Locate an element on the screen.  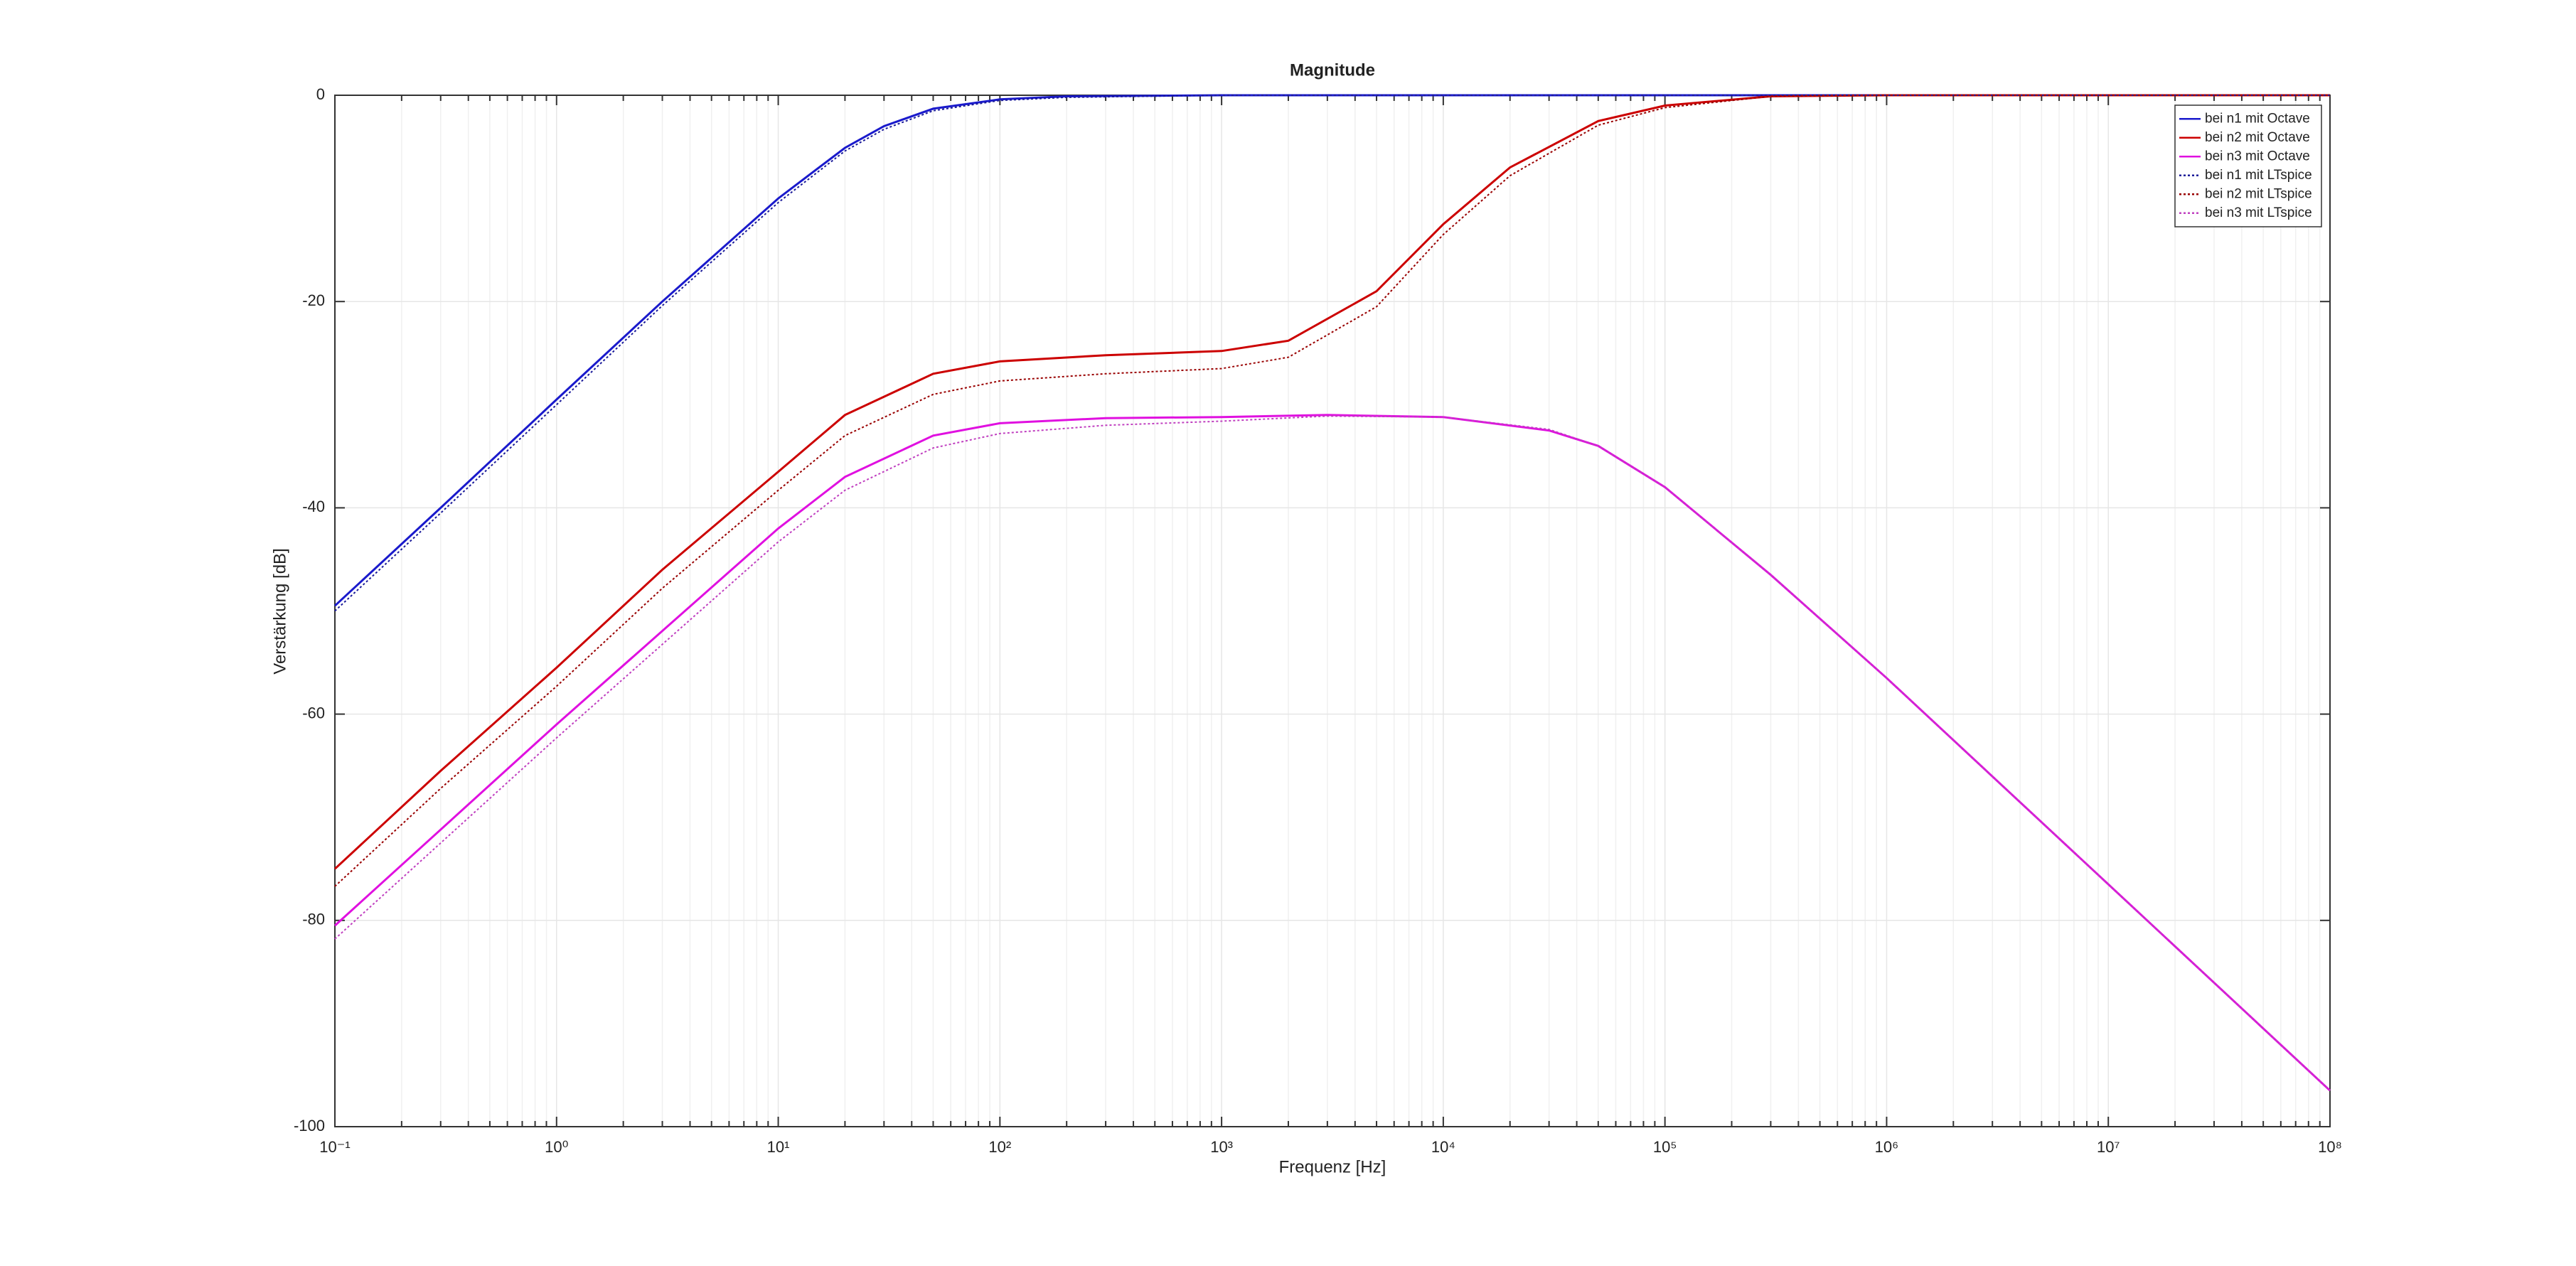
y-tick-label: -40 is located at coordinates (313, 506).